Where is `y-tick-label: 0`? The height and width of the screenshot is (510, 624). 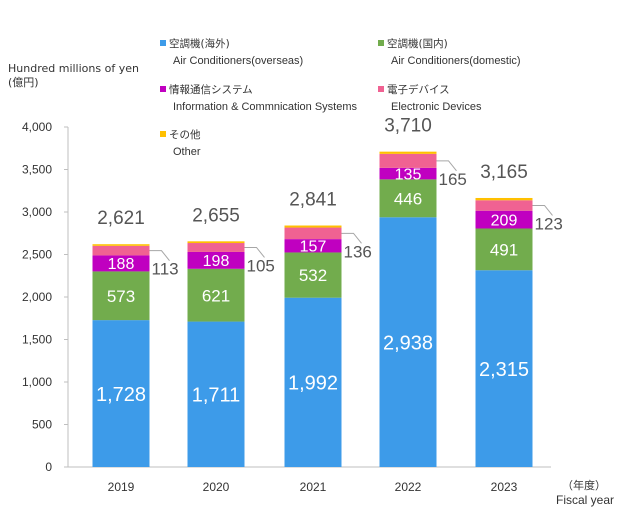 y-tick-label: 0 is located at coordinates (48, 467).